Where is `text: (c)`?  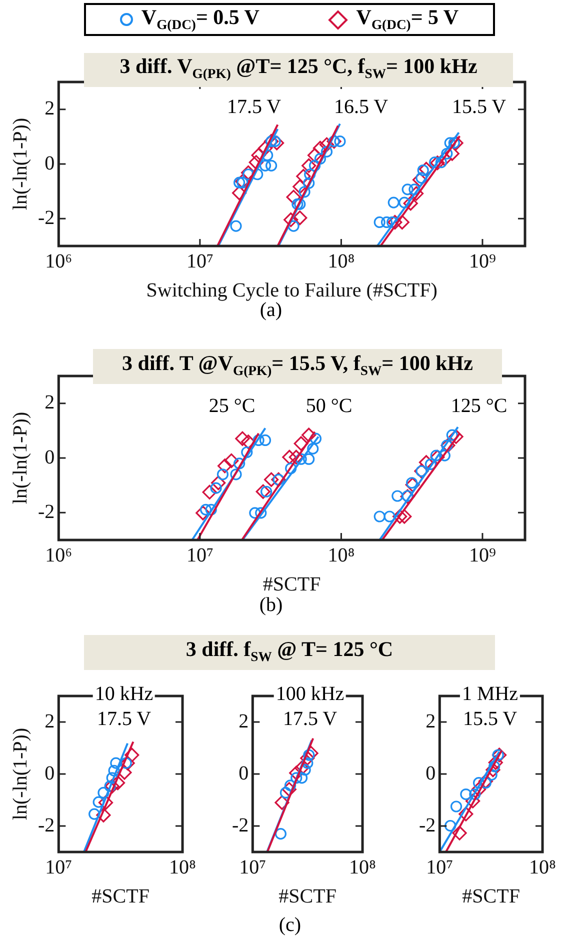
text: (c) is located at coordinates (290, 925).